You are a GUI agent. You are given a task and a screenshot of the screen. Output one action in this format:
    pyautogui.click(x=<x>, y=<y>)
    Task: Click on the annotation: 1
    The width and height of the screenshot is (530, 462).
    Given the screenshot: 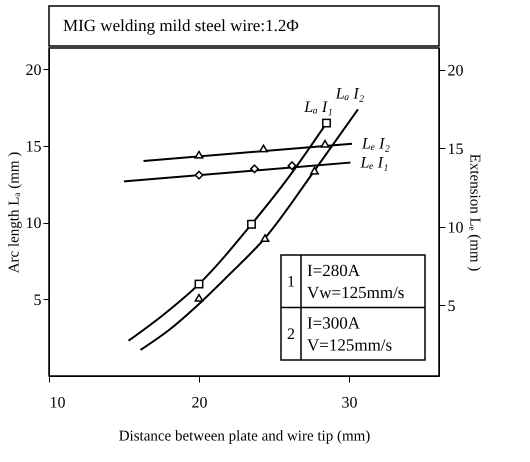 What is the action you would take?
    pyautogui.click(x=291, y=281)
    